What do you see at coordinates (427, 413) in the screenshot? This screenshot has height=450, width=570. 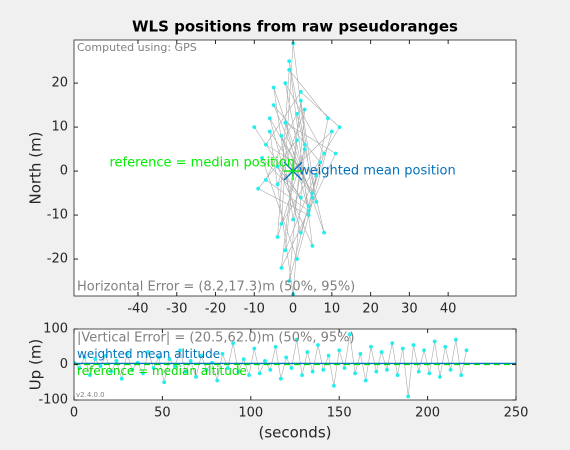 I see `x-tick-label: 200` at bounding box center [427, 413].